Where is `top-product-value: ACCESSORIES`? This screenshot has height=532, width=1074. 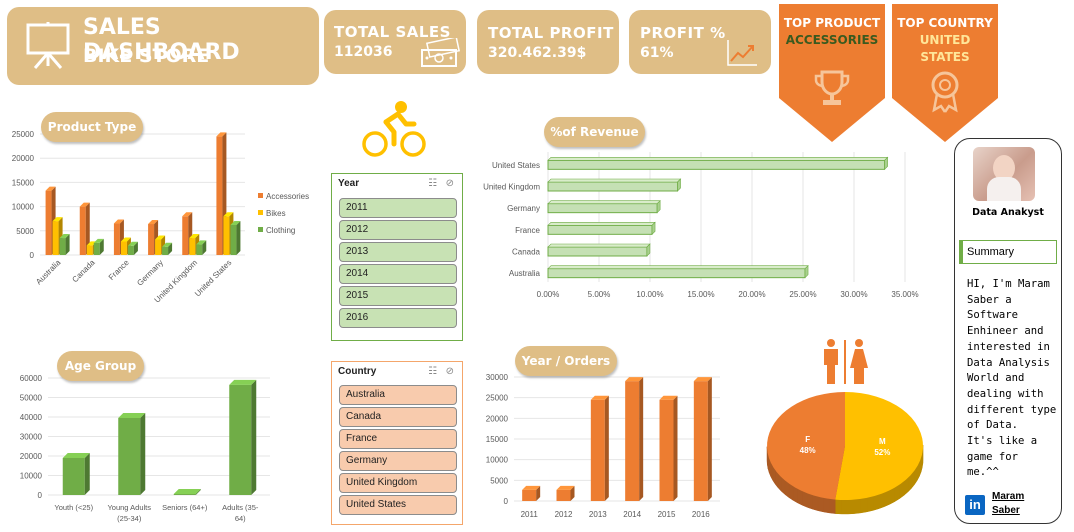
top-product-value: ACCESSORIES is located at coordinates (832, 40).